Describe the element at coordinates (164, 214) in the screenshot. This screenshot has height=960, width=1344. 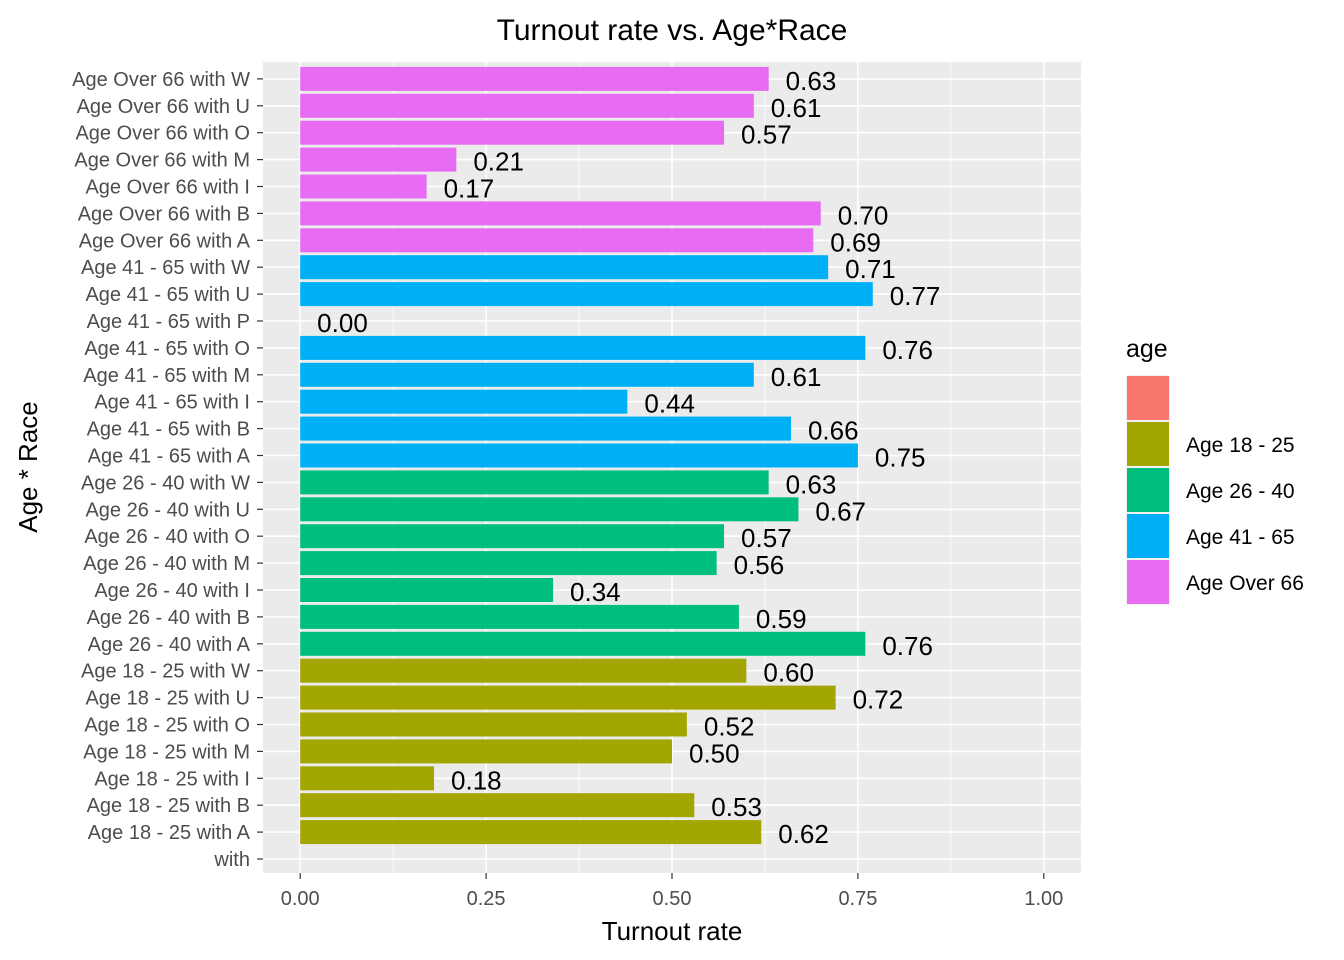
I see `y-tick-label: Age Over 66 with B` at that location.